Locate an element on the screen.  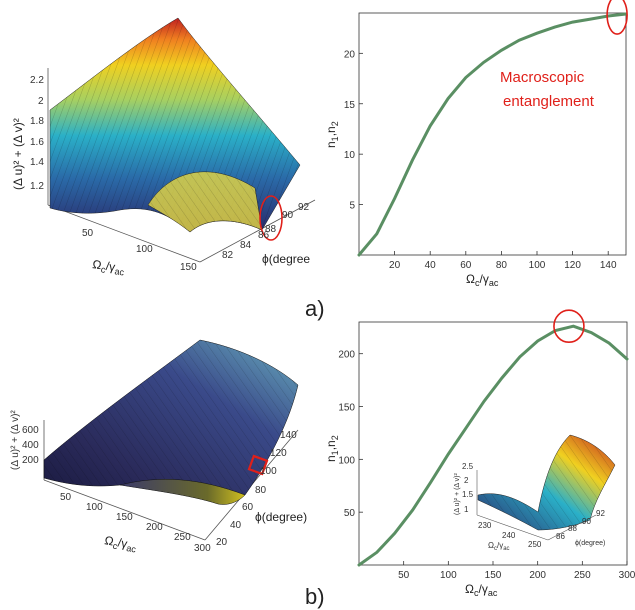
z-tick: 1.5 is located at coordinates (468, 494).